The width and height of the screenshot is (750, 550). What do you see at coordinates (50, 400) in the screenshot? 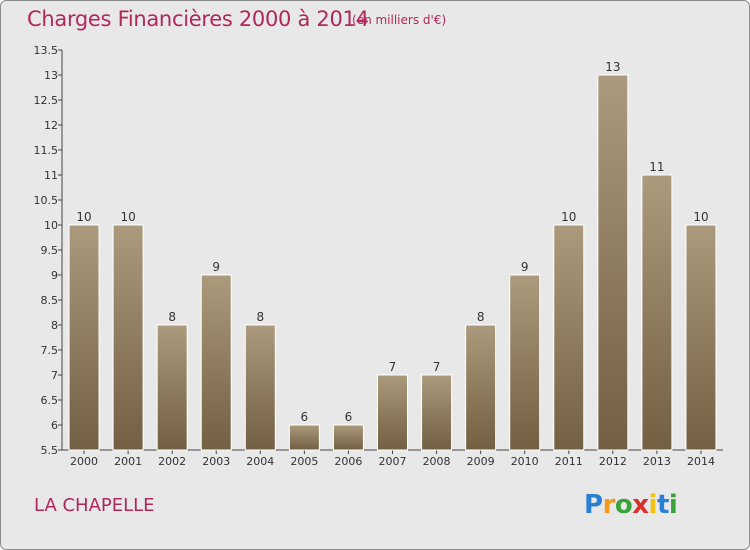
I see `y-tick-label: 6.5` at bounding box center [50, 400].